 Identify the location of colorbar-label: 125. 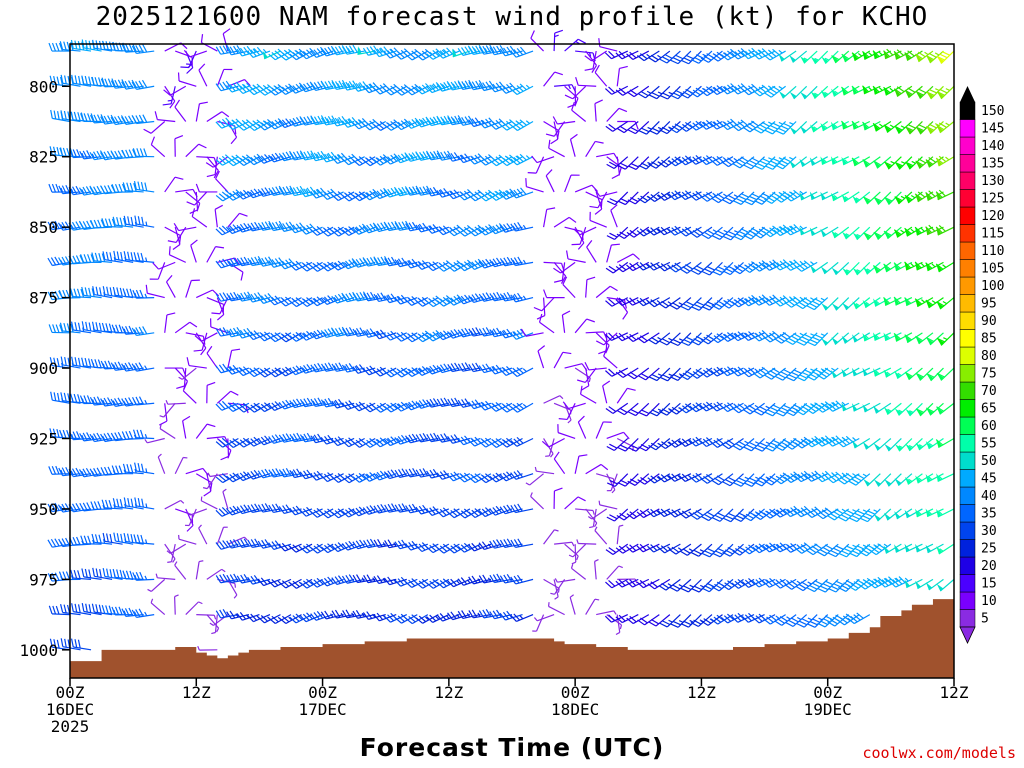
(992, 198).